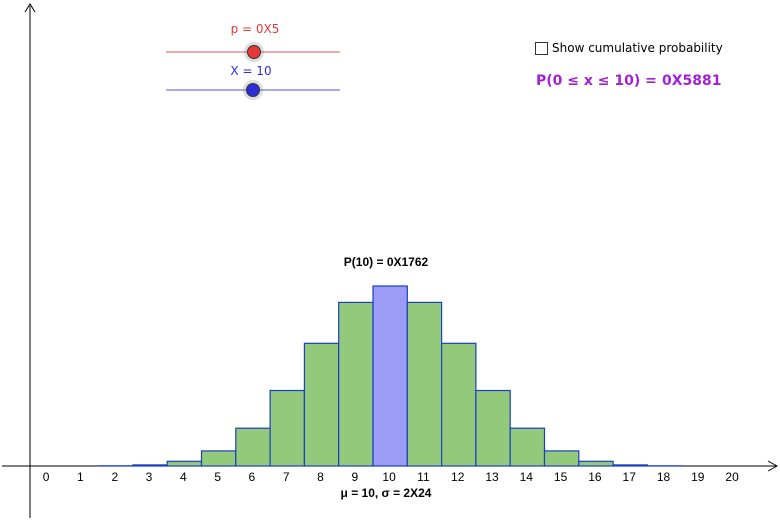 The image size is (780, 520). Describe the element at coordinates (458, 477) in the screenshot. I see `tick-label-12: 12` at that location.